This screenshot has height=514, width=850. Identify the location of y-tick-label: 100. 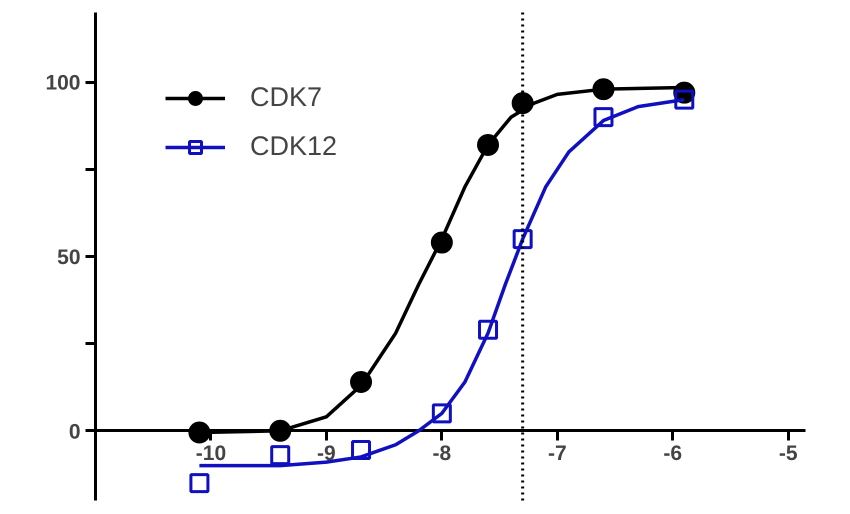
(63, 83).